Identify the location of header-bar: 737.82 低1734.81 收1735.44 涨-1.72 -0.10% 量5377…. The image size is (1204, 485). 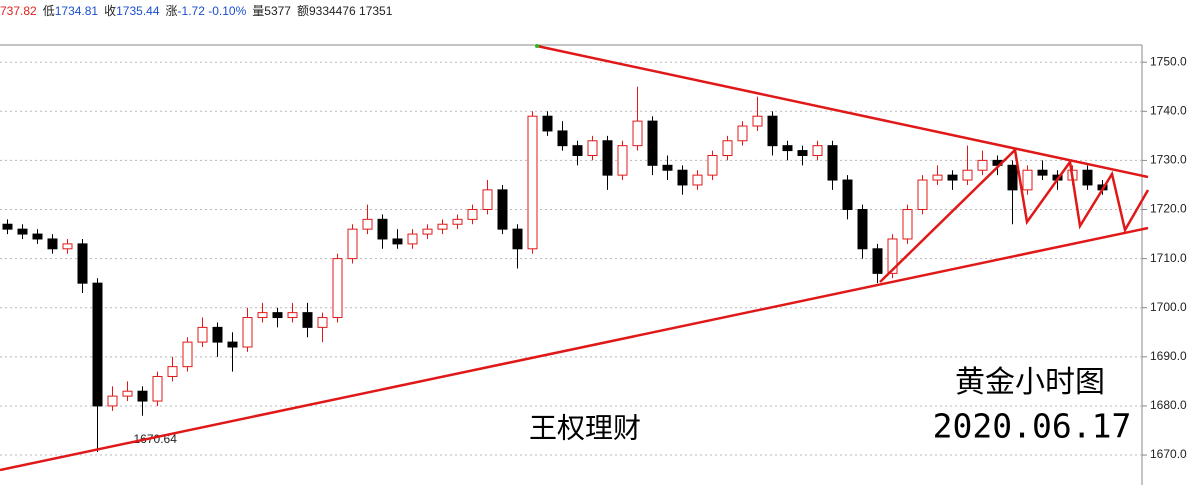
(196, 10).